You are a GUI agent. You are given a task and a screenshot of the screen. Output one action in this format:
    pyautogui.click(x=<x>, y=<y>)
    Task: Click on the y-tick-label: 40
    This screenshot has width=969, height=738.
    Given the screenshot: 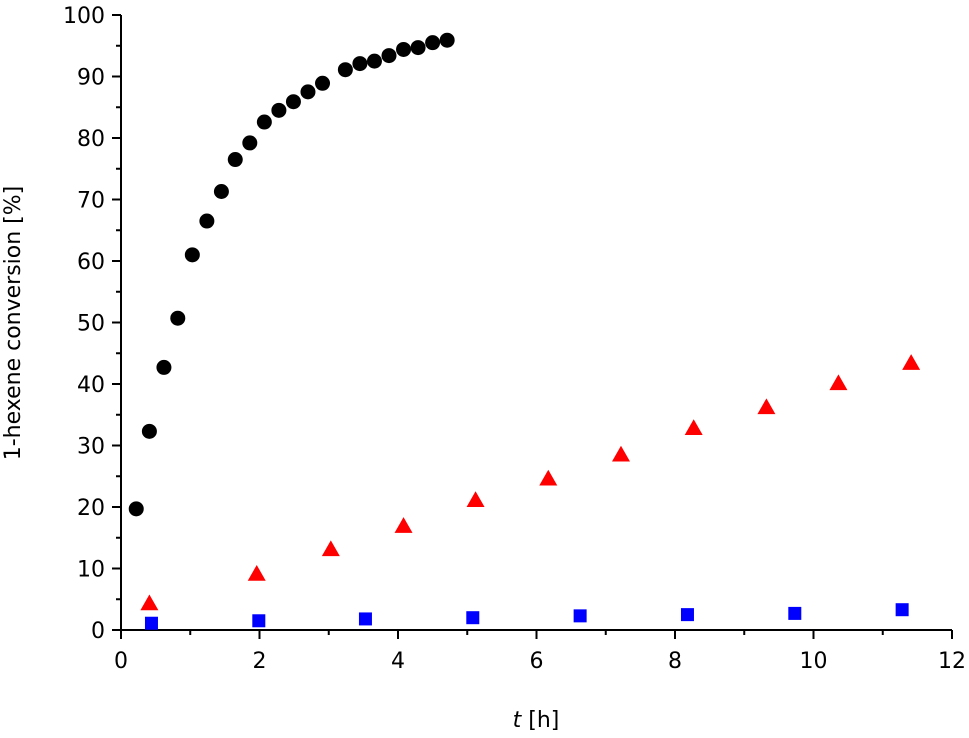 What is the action you would take?
    pyautogui.click(x=91, y=385)
    